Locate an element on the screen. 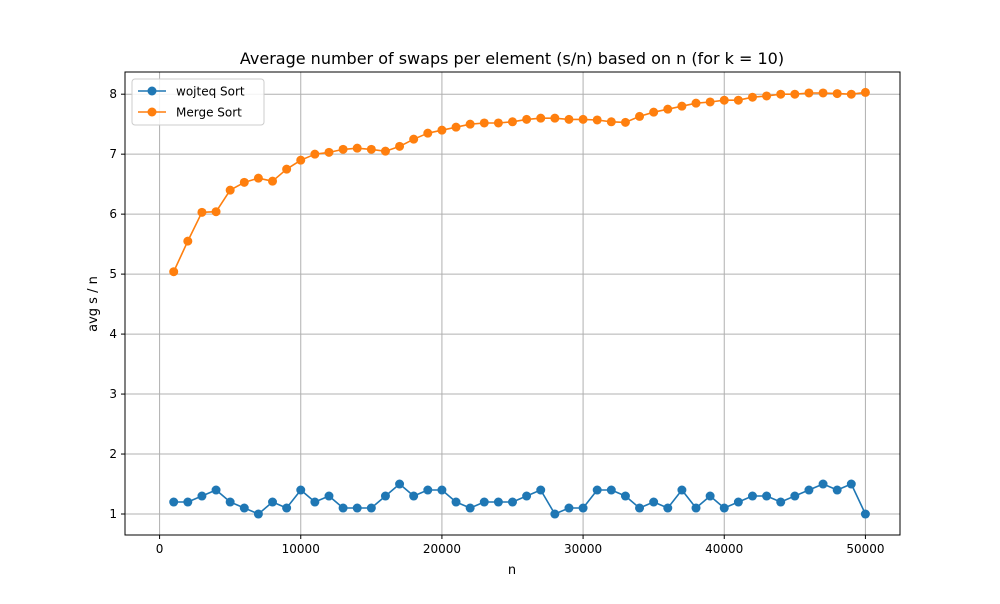 The width and height of the screenshot is (1000, 604). y-axis: 1 2 3 4 5 6 7 8 is located at coordinates (117, 304).